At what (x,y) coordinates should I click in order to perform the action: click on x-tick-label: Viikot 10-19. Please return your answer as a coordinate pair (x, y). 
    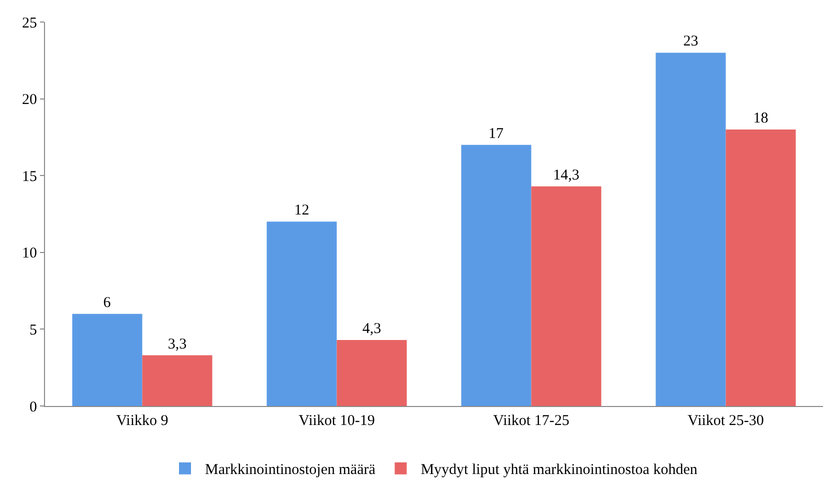
    Looking at the image, I should click on (336, 421).